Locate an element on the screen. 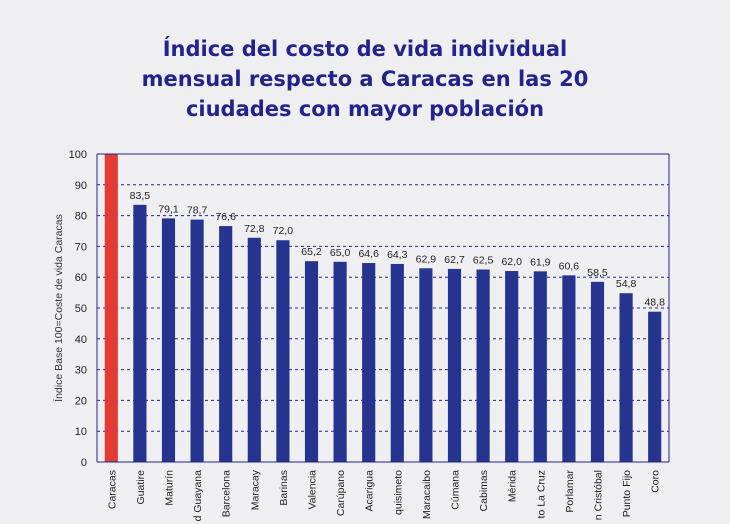 This screenshot has width=730, height=524. data-label: 62,5 is located at coordinates (483, 261).